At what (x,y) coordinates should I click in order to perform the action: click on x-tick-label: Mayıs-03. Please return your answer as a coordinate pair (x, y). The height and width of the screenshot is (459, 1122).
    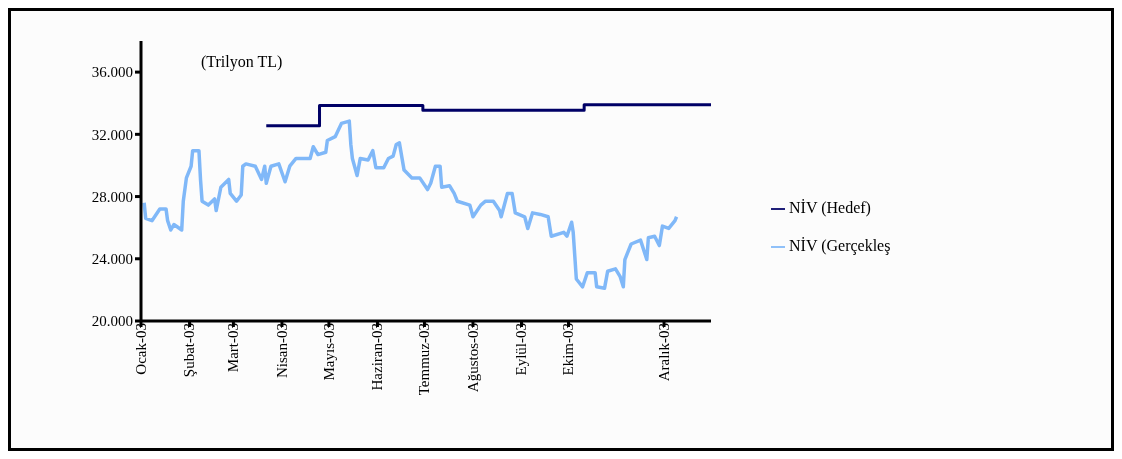
    Looking at the image, I should click on (328, 352).